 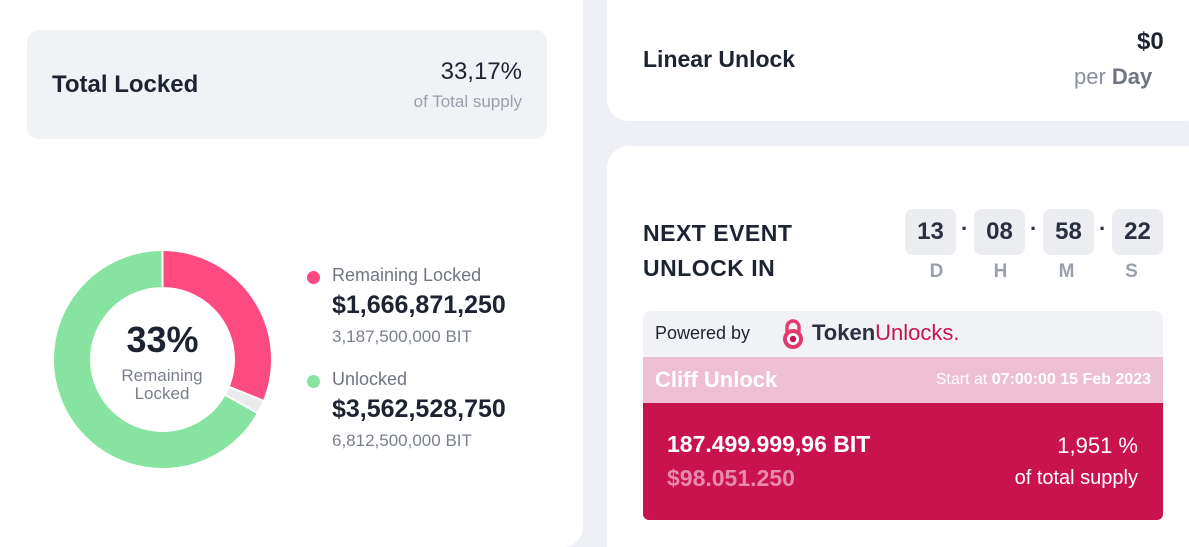 I want to click on countdown-unit-minutes: M, so click(x=1066, y=271).